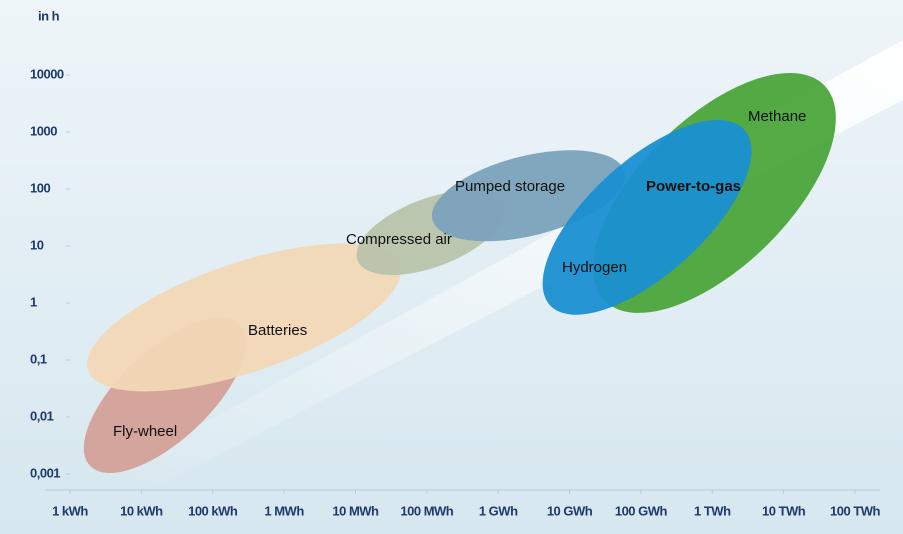 The width and height of the screenshot is (903, 534). Describe the element at coordinates (43, 130) in the screenshot. I see `y-tick-label: 1000` at that location.